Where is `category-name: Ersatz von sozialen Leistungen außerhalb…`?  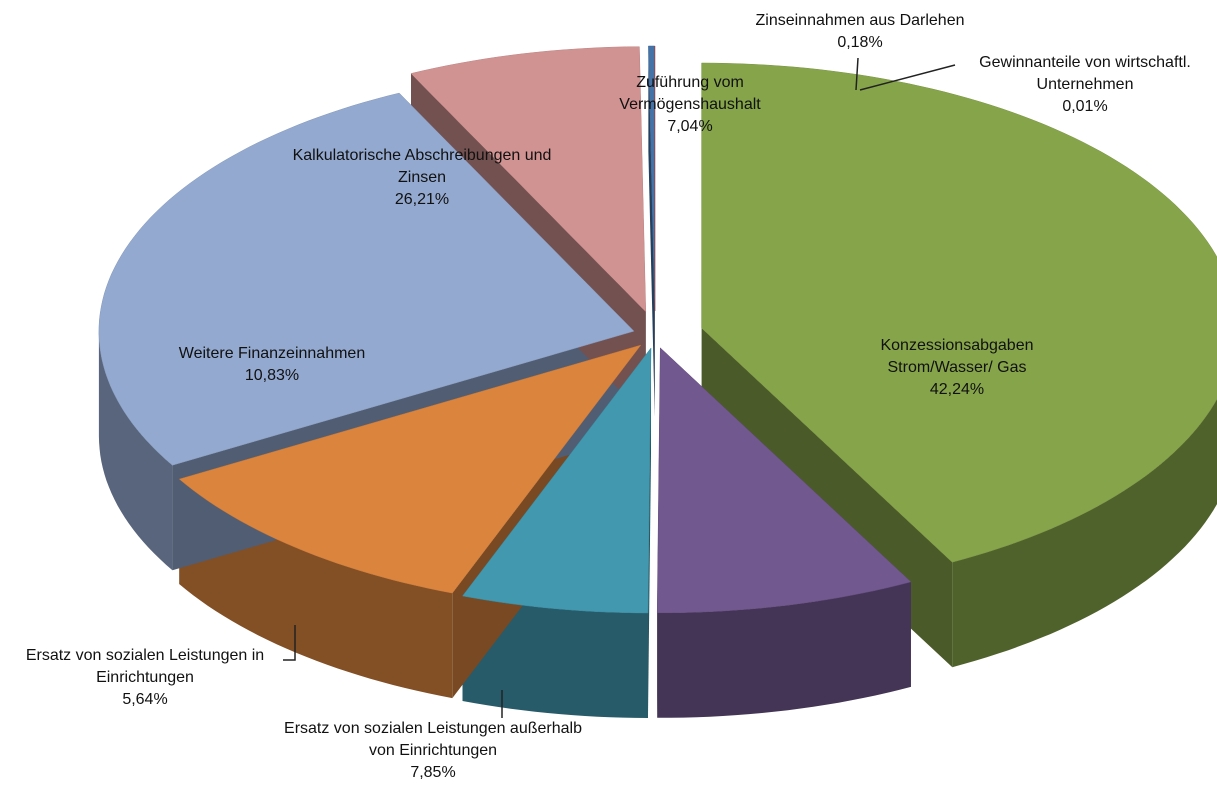
category-name: Ersatz von sozialen Leistungen außerhalb… is located at coordinates (433, 739).